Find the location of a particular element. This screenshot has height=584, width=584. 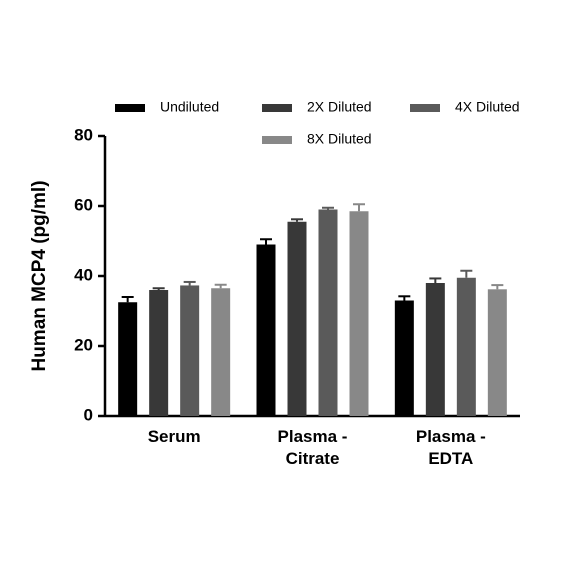

y-tick-label: 80 is located at coordinates (83, 134).